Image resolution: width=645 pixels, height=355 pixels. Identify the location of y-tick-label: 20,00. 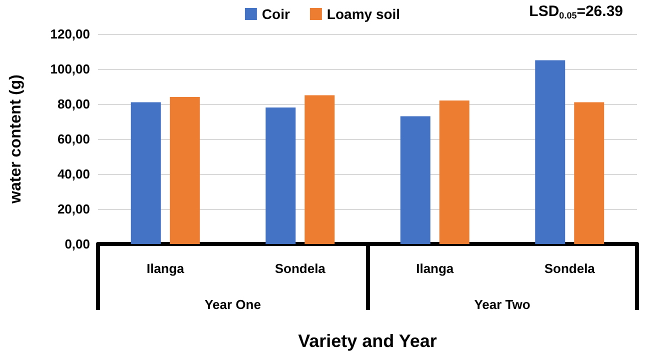
(73, 209).